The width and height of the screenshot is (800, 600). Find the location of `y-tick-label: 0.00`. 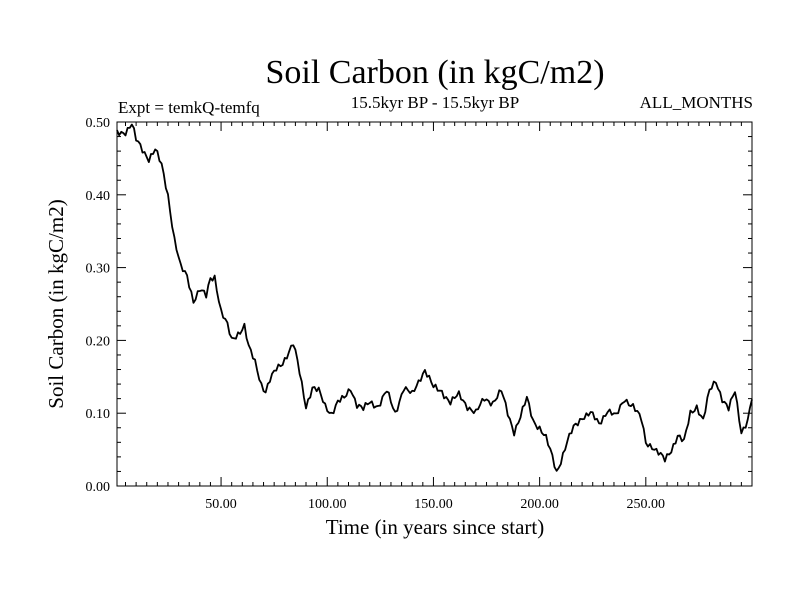

y-tick-label: 0.00 is located at coordinates (98, 487).